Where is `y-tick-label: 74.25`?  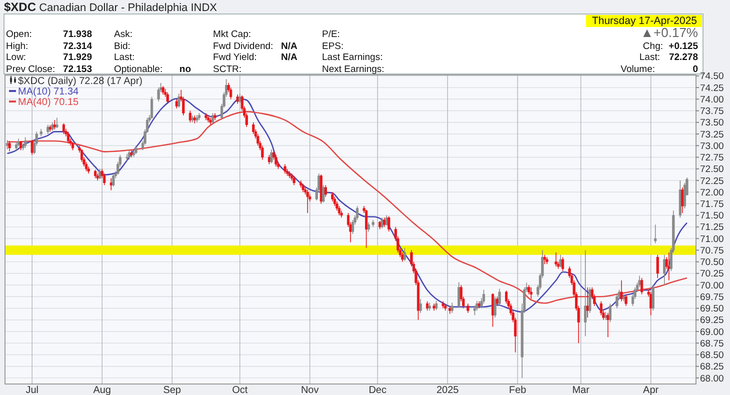 y-tick-label: 74.25 is located at coordinates (712, 88).